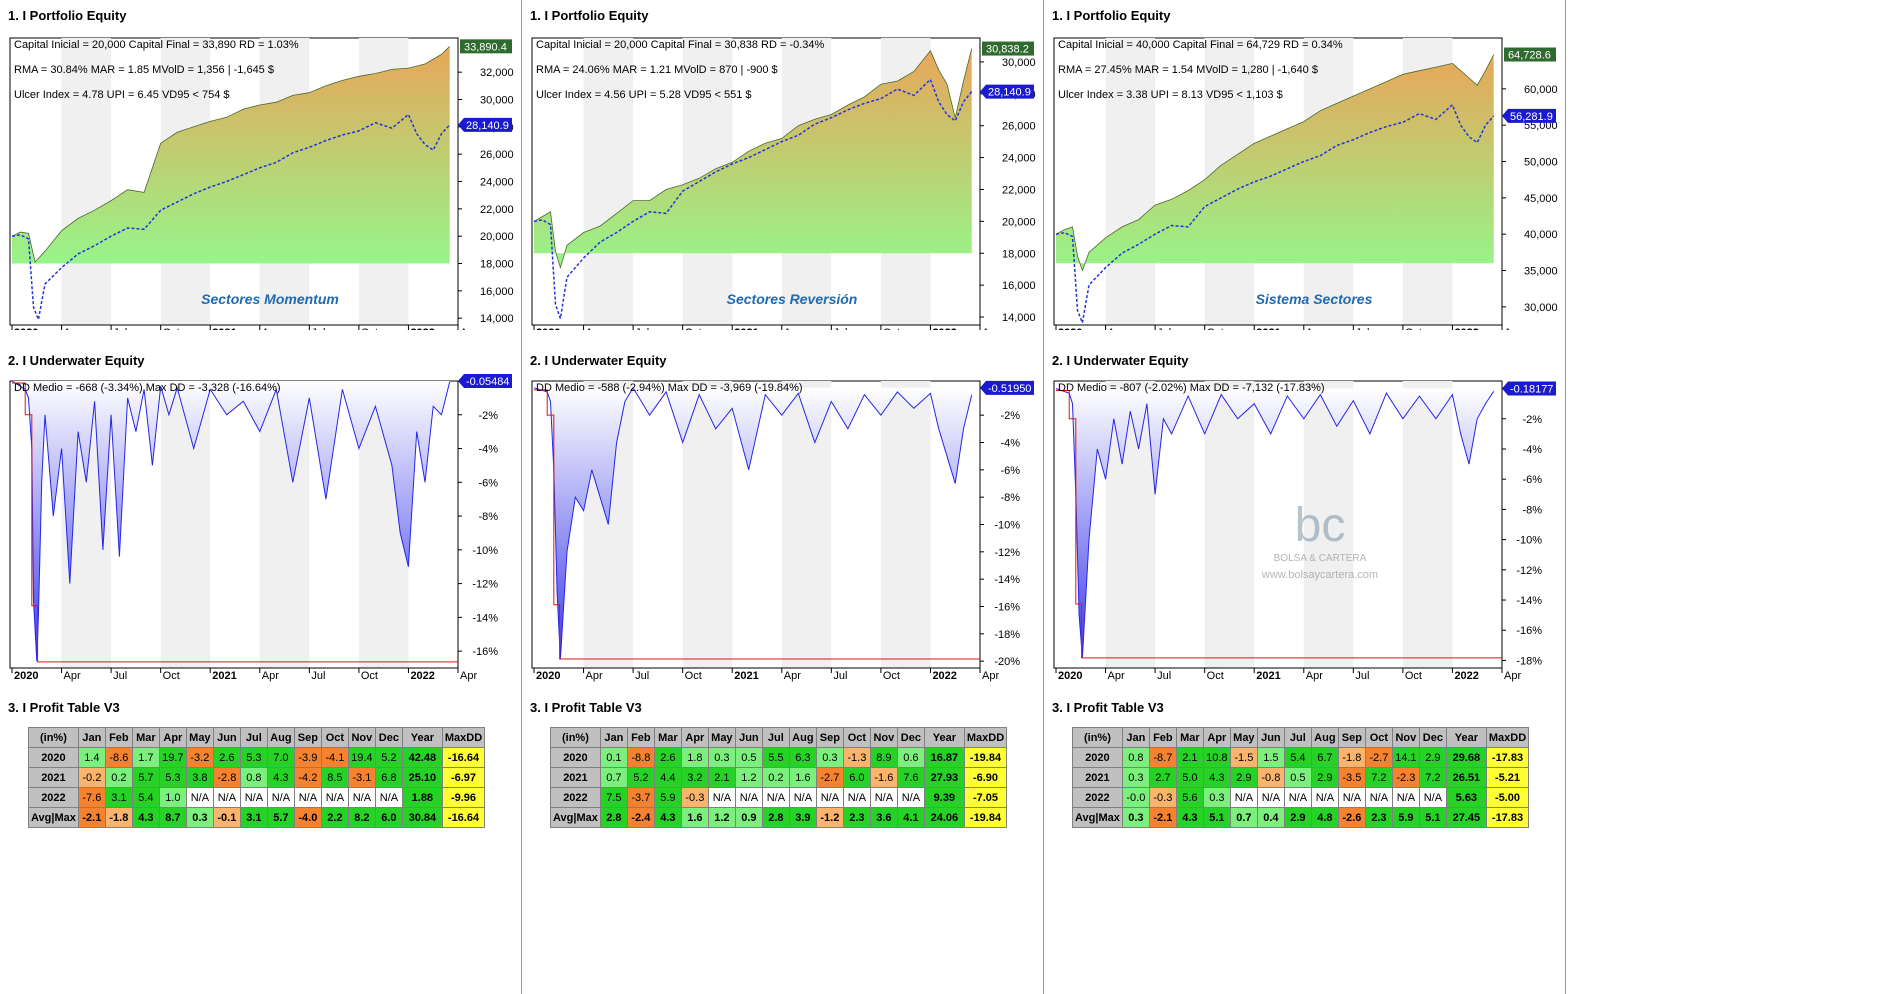 This screenshot has height=994, width=1880. Describe the element at coordinates (1189, 757) in the screenshot. I see `profit-table-cell: 2.1` at that location.